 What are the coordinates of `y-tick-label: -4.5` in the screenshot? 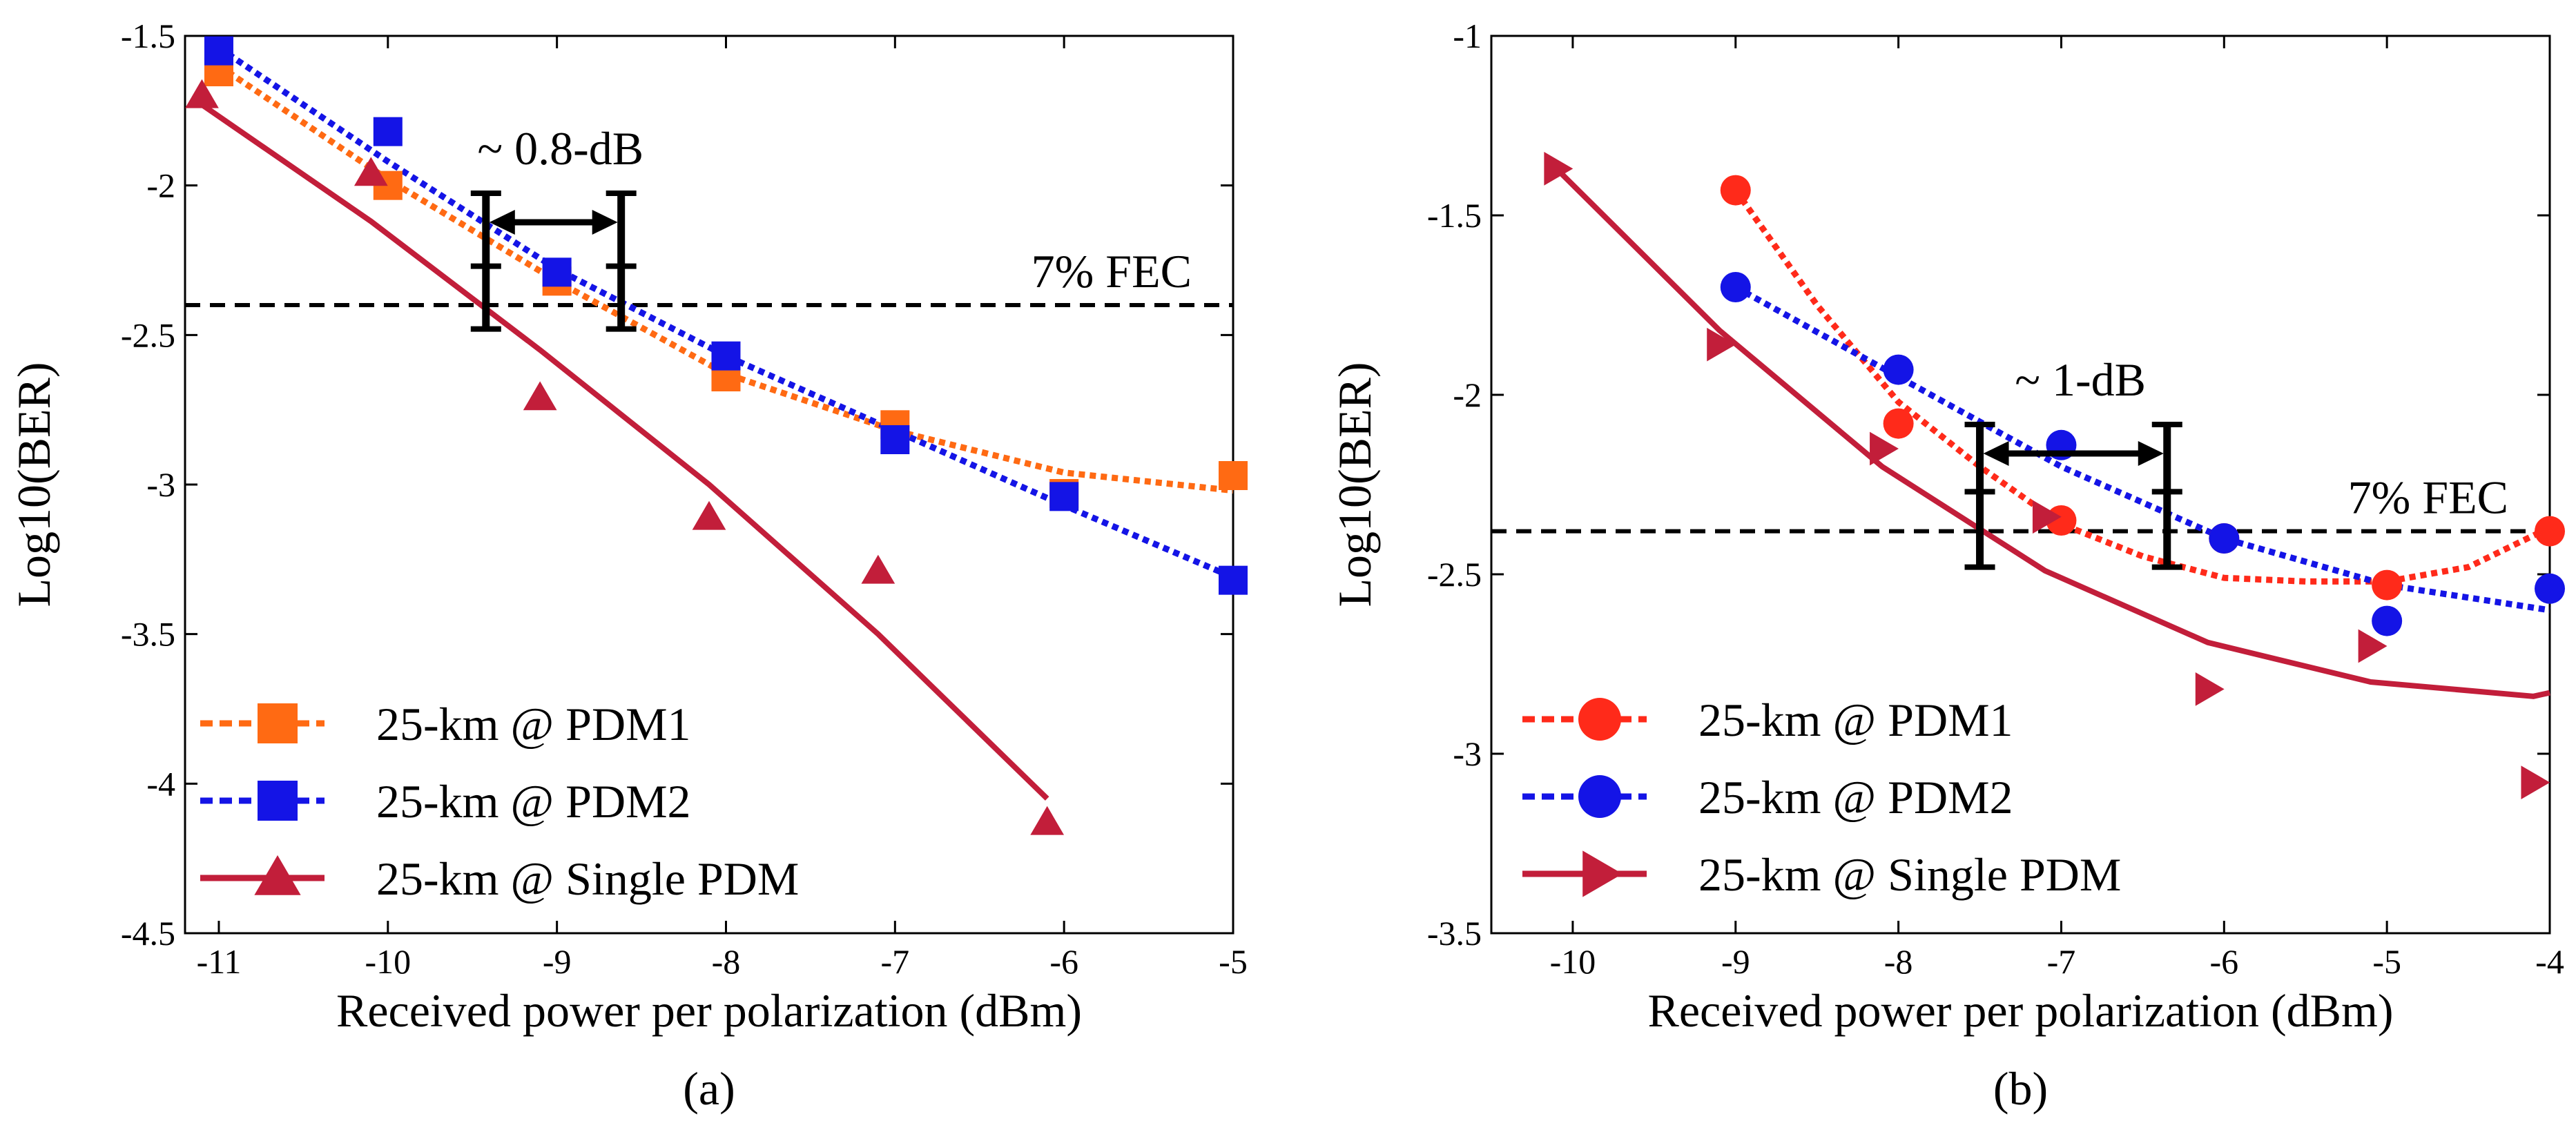 It's located at (148, 933).